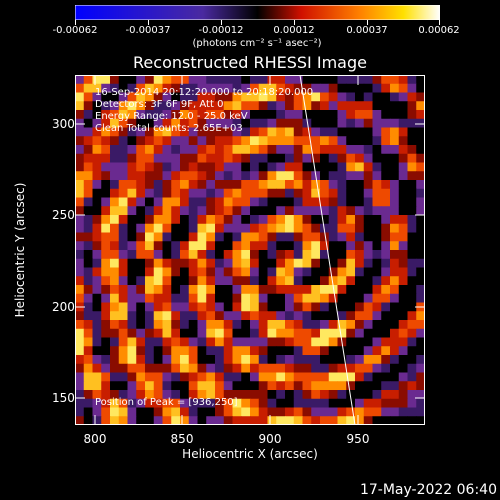 The height and width of the screenshot is (500, 500). Describe the element at coordinates (428, 490) in the screenshot. I see `date-stamp: 17-May-2022 06:40` at that location.